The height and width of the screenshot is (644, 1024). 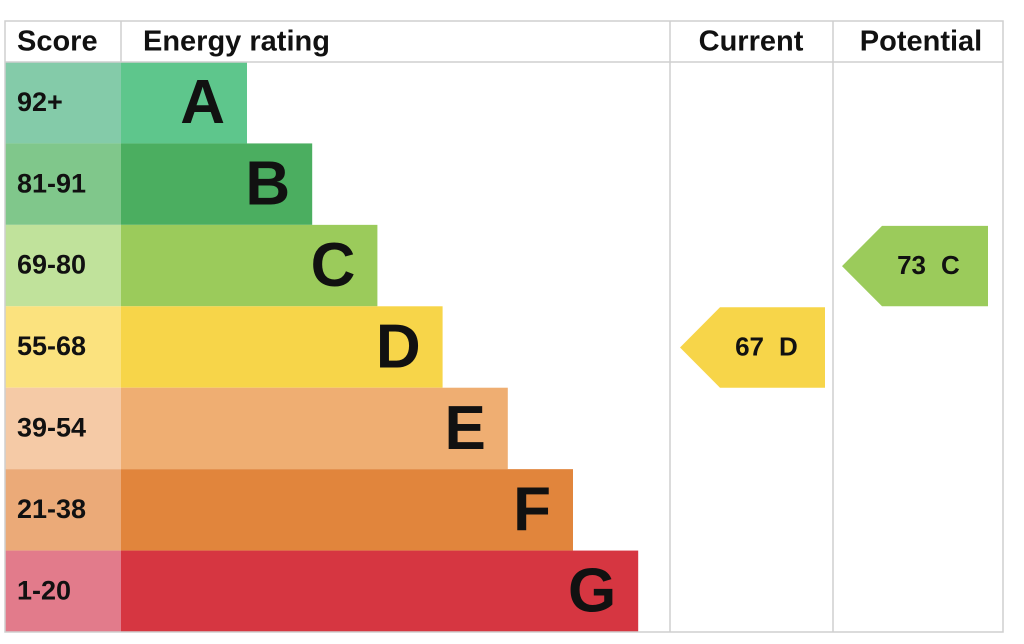 What do you see at coordinates (44, 590) in the screenshot?
I see `score-range: 1-20` at bounding box center [44, 590].